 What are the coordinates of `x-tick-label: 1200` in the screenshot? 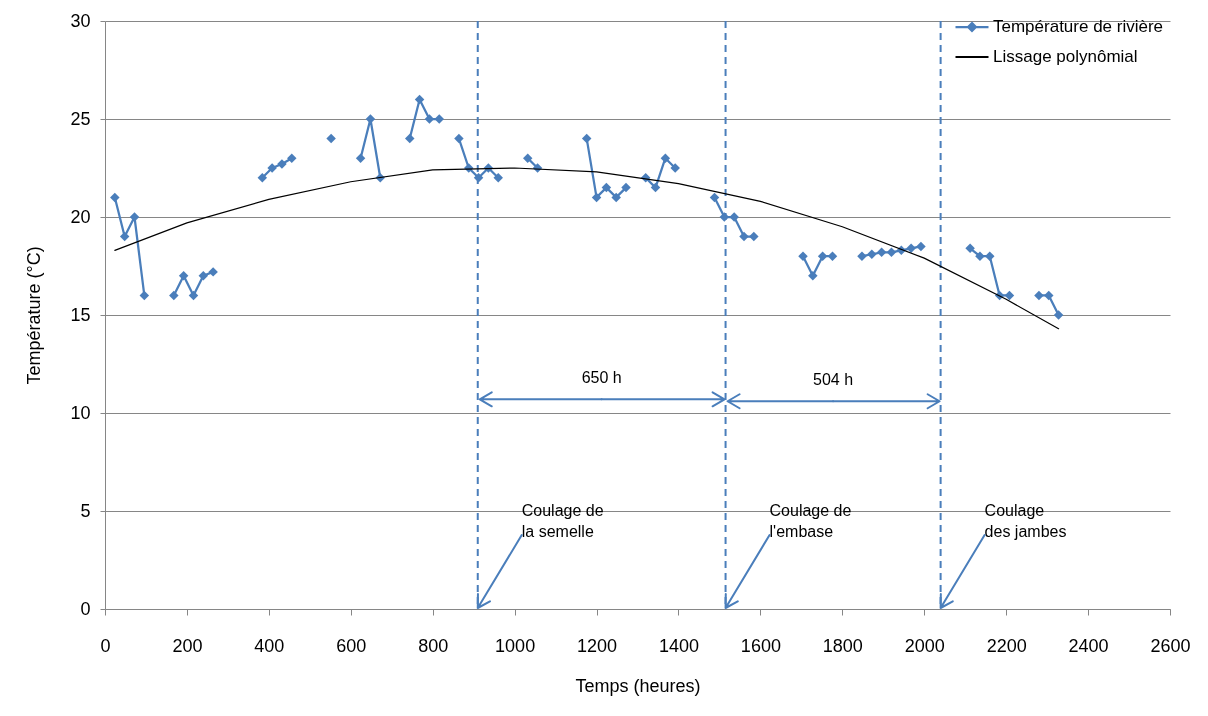 It's located at (597, 645).